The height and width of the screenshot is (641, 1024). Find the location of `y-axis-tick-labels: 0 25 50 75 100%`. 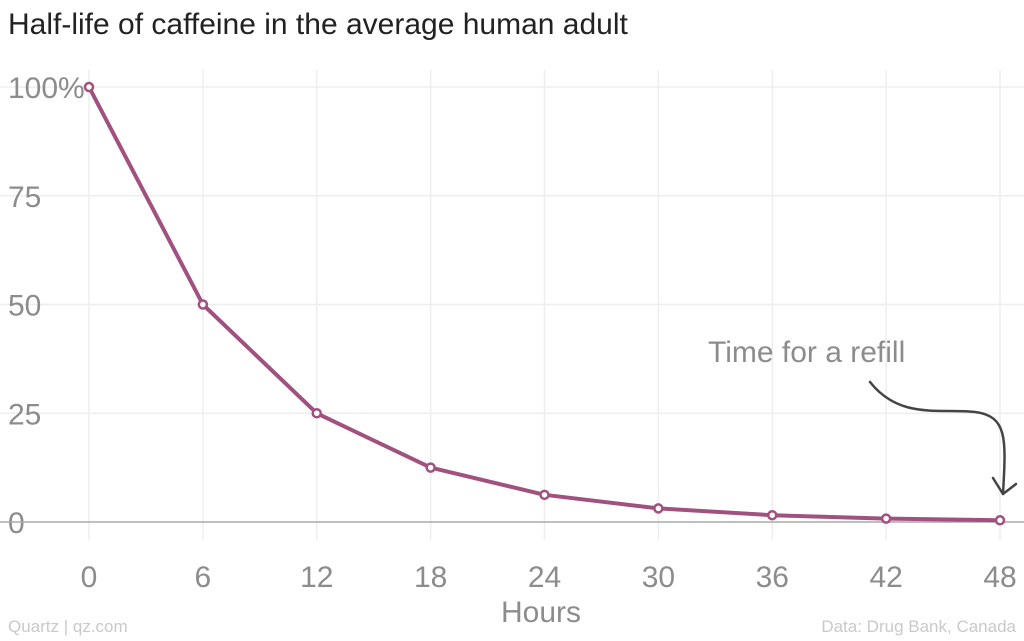

y-axis-tick-labels: 0 25 50 75 100% is located at coordinates (46, 306).